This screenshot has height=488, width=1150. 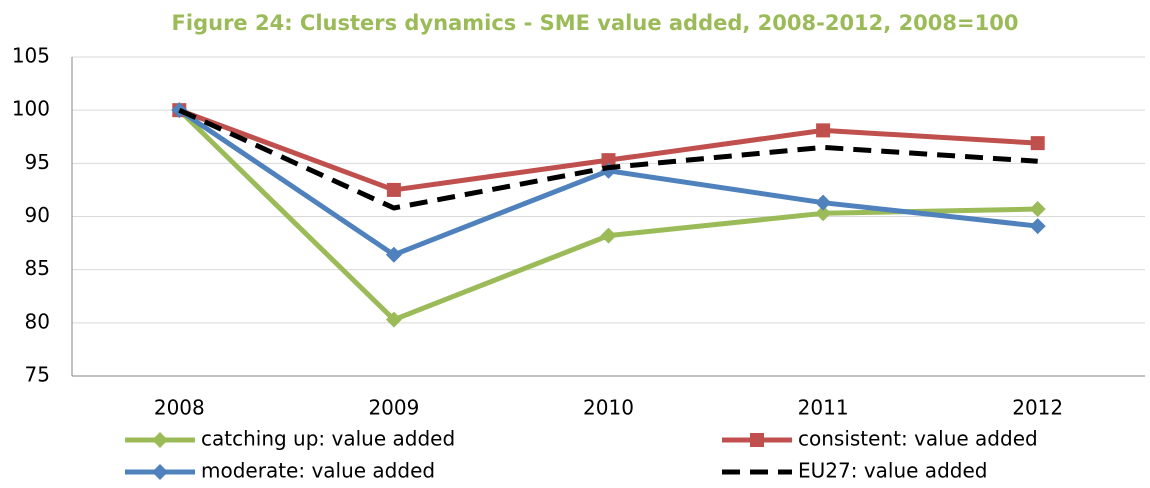 I want to click on y-tick-label: 85, so click(x=37, y=268).